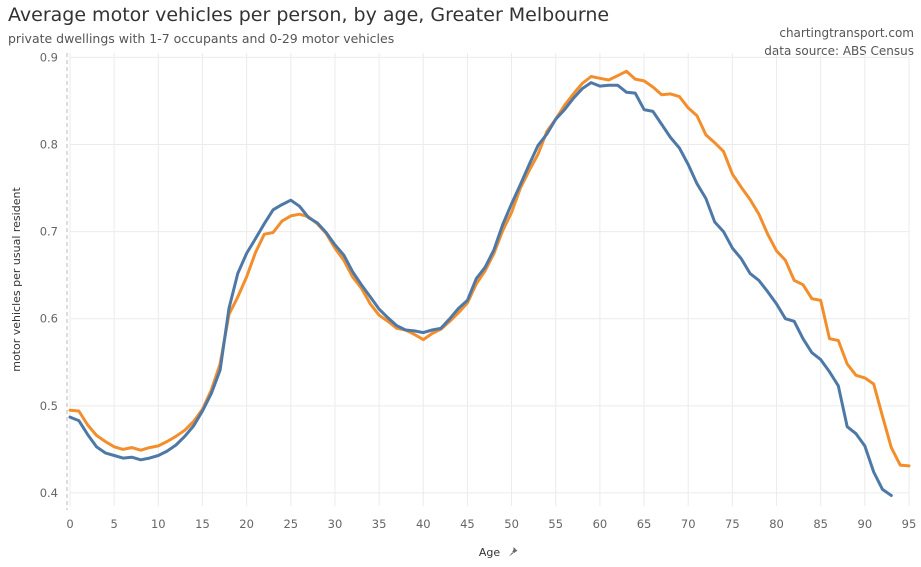  I want to click on x-tick-label: 30, so click(335, 524).